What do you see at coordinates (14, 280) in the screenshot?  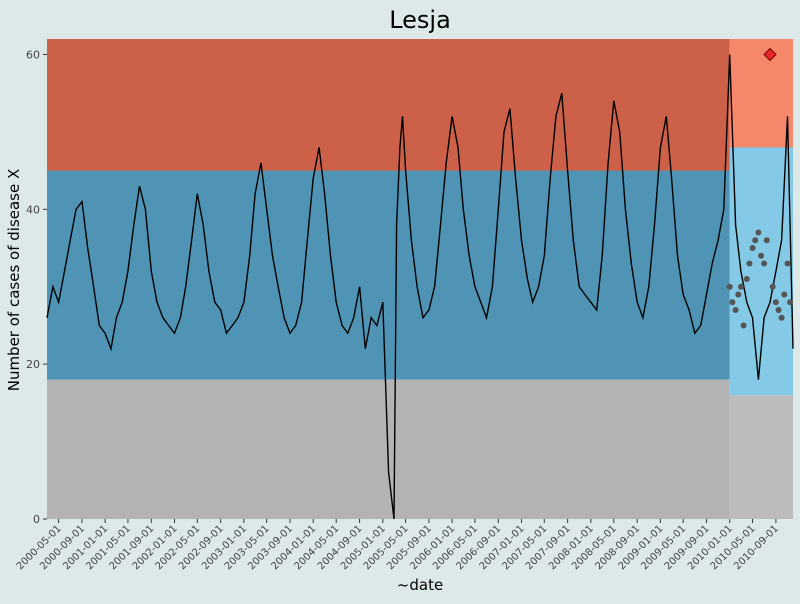 I see `y-axis-label: Number of cases of disease X` at bounding box center [14, 280].